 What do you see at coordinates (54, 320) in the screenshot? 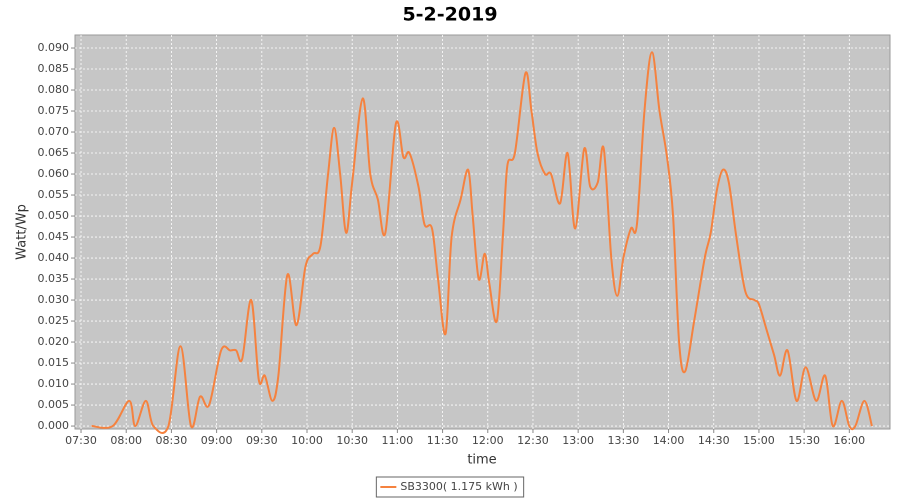
I see `y-tick-label: 0.025` at bounding box center [54, 320].